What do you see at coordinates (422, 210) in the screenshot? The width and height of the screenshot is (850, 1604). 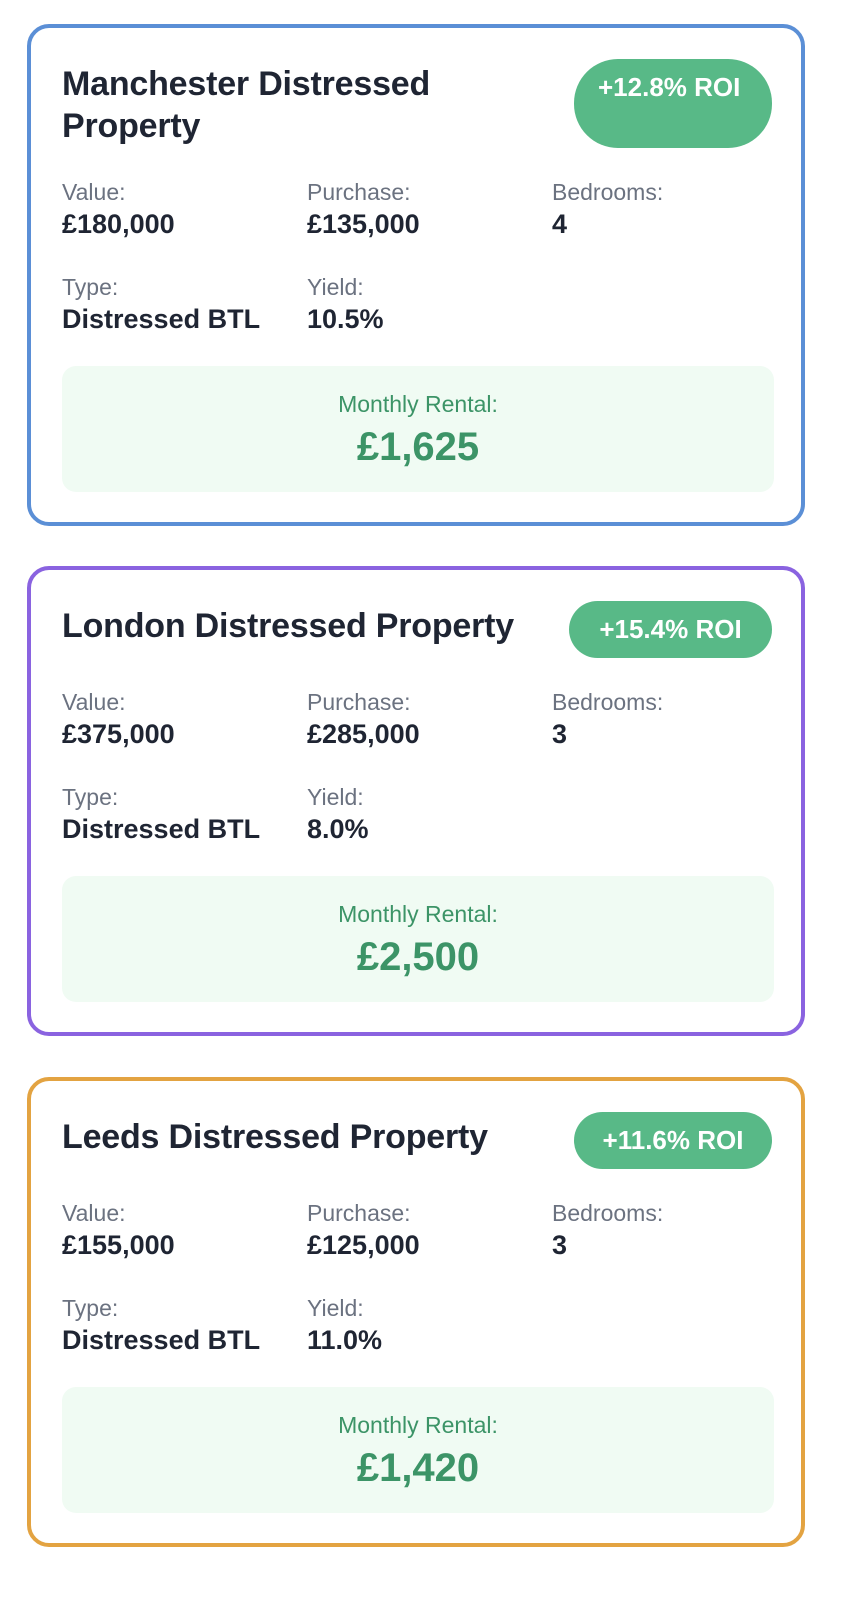 I see `purchase-field: Purchase: £135,000` at bounding box center [422, 210].